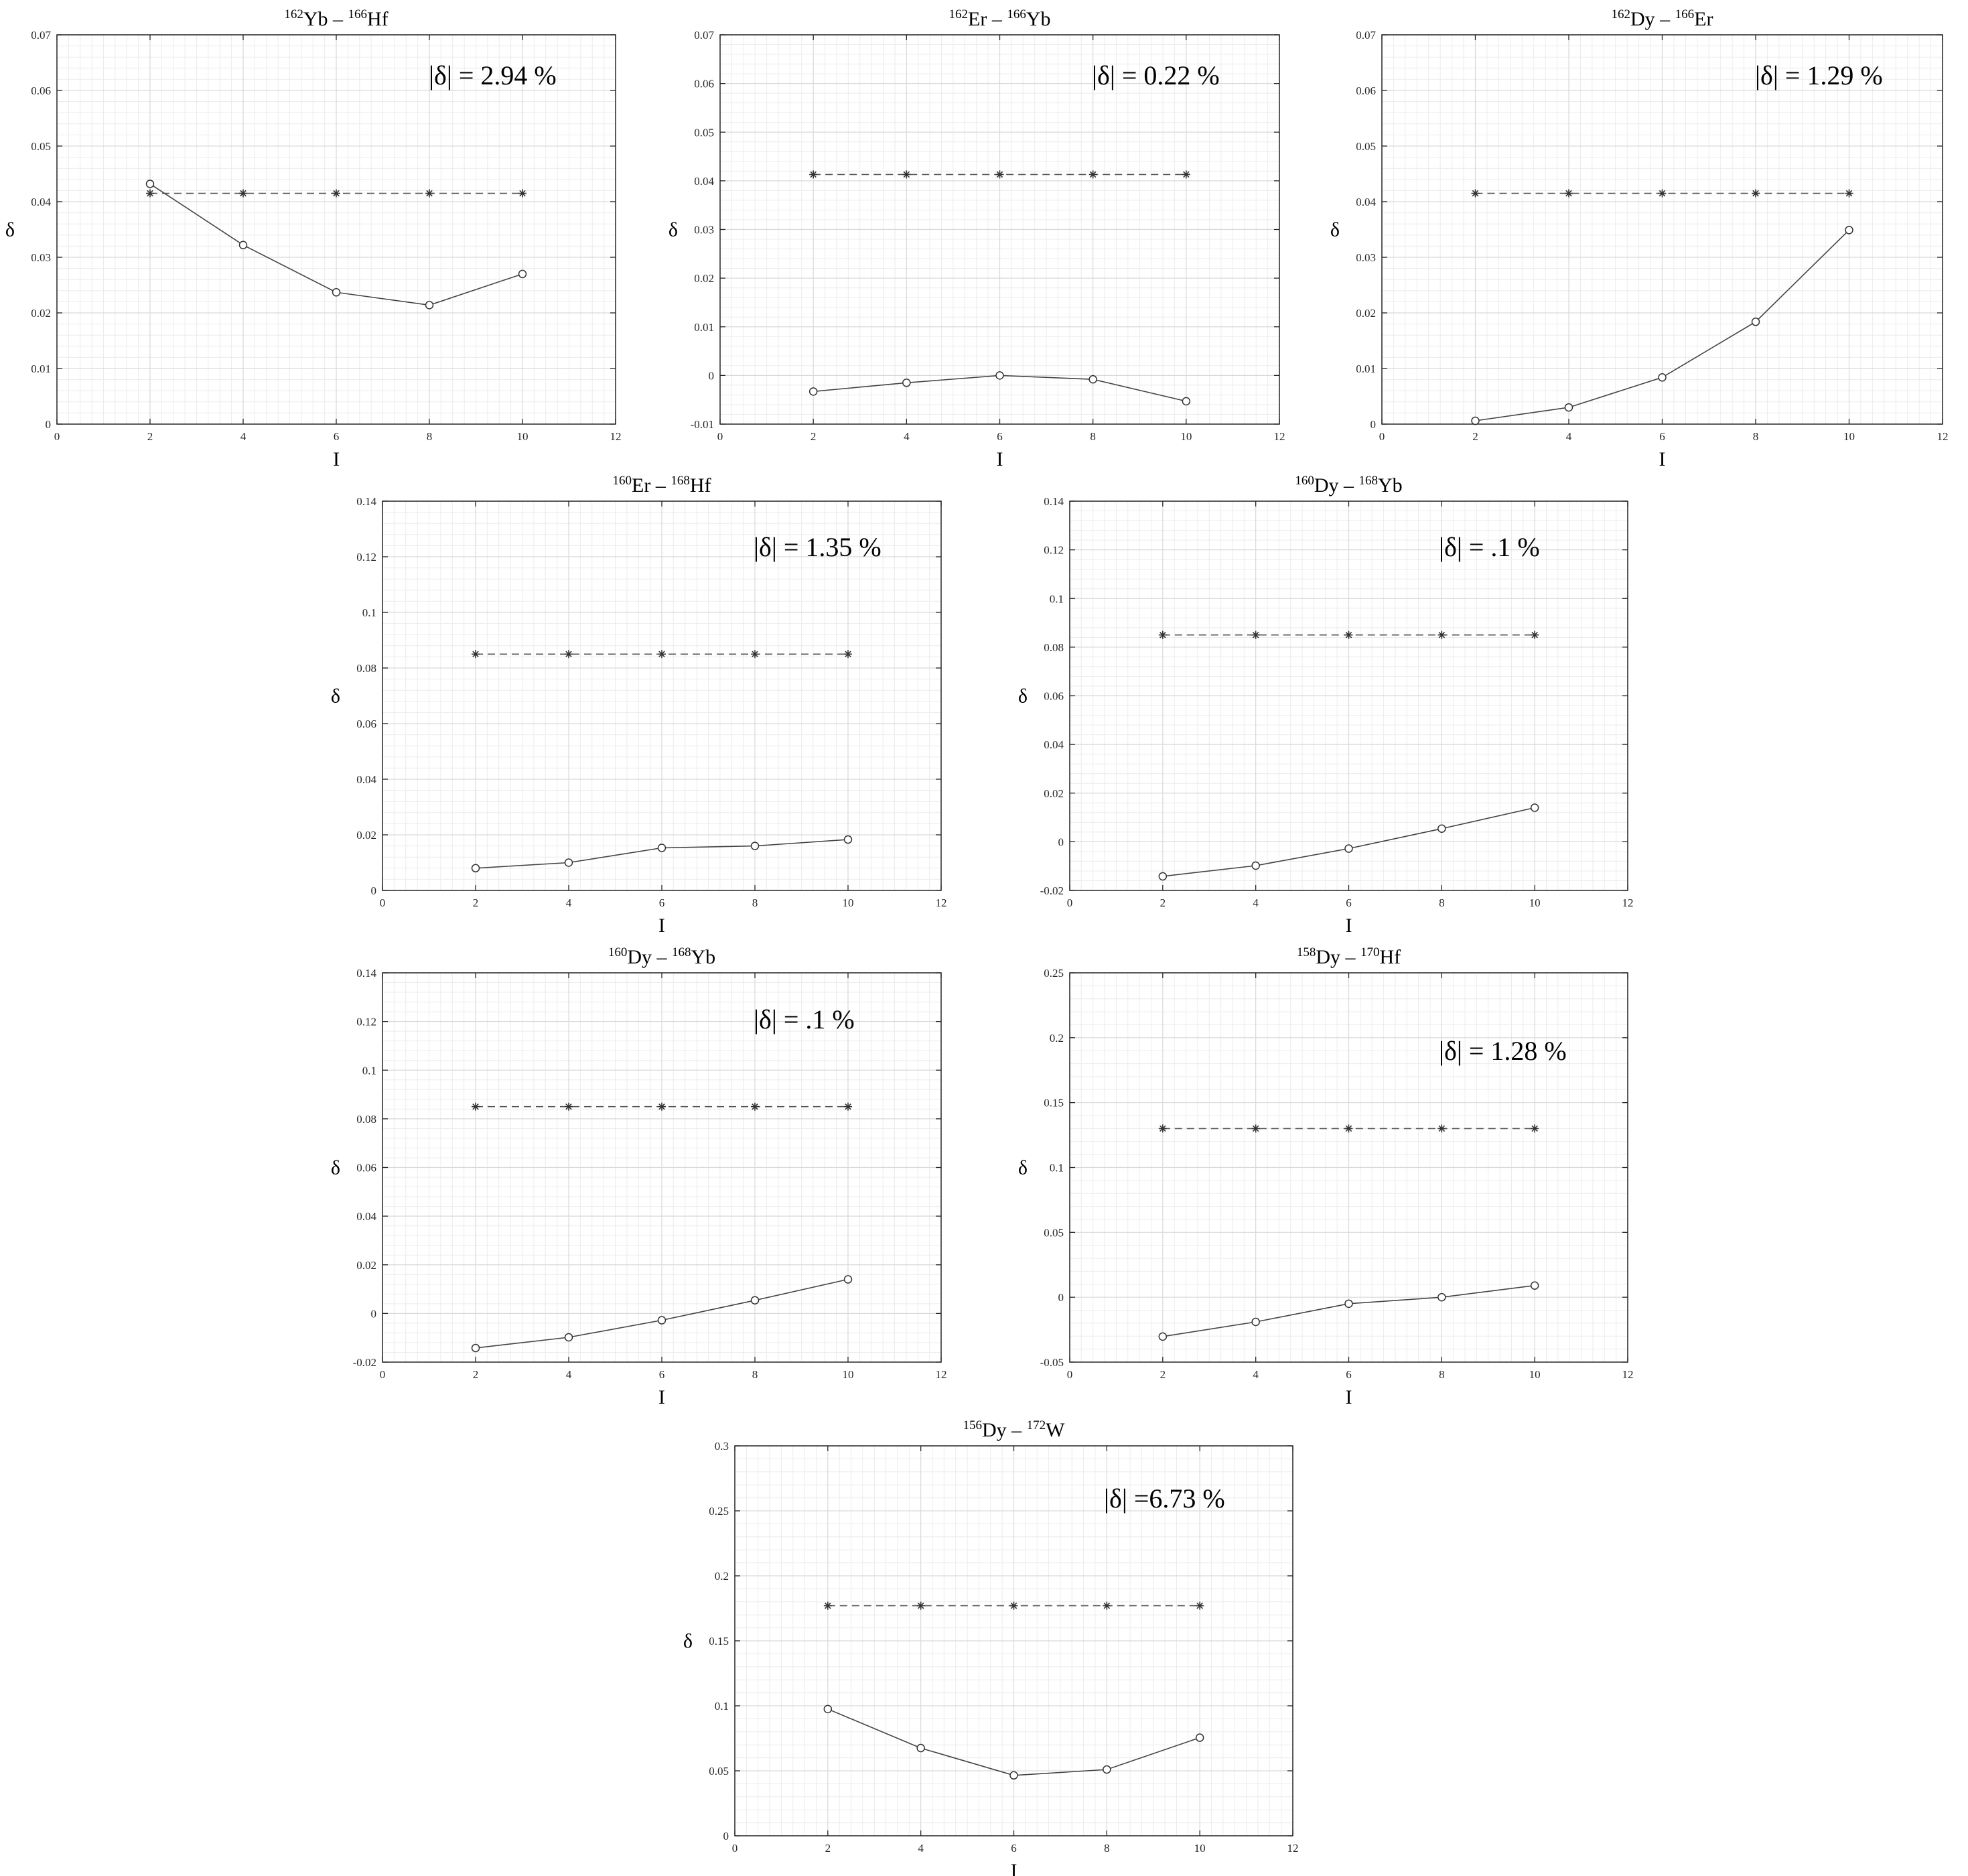 The image size is (1968, 1876). I want to click on delta-annotation: |δ| = 1.29 %, so click(1819, 75).